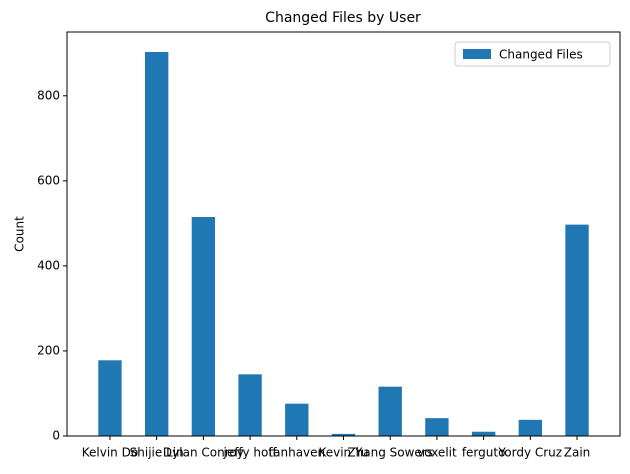  I want to click on legend-label: Changed Files, so click(541, 55).